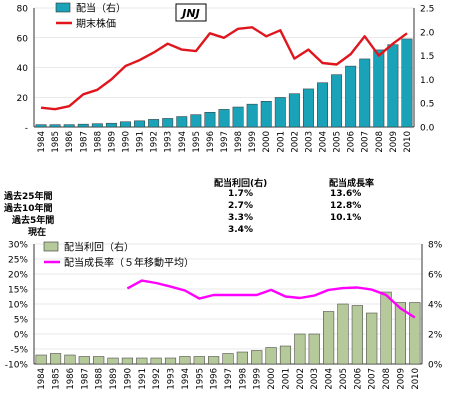 The height and width of the screenshot is (400, 460). What do you see at coordinates (427, 81) in the screenshot?
I see `y-right-tick-label: 1.0` at bounding box center [427, 81].